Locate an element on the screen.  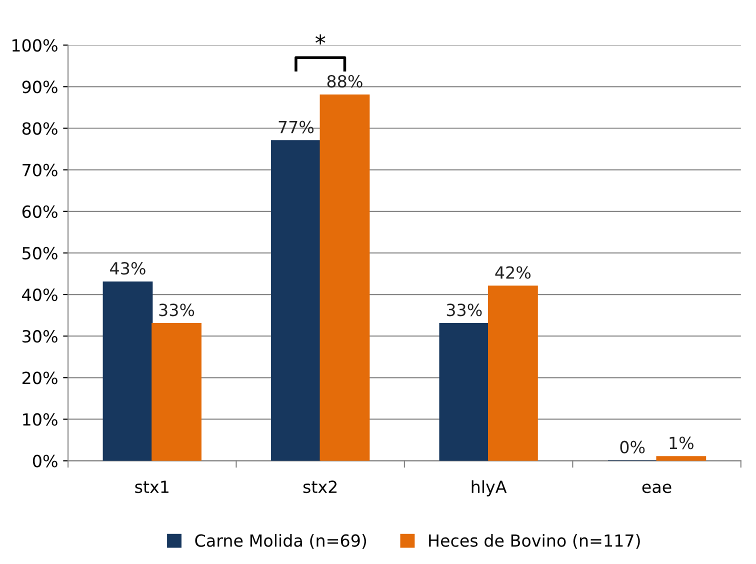
y-tick-label: 90% is located at coordinates (40, 87).